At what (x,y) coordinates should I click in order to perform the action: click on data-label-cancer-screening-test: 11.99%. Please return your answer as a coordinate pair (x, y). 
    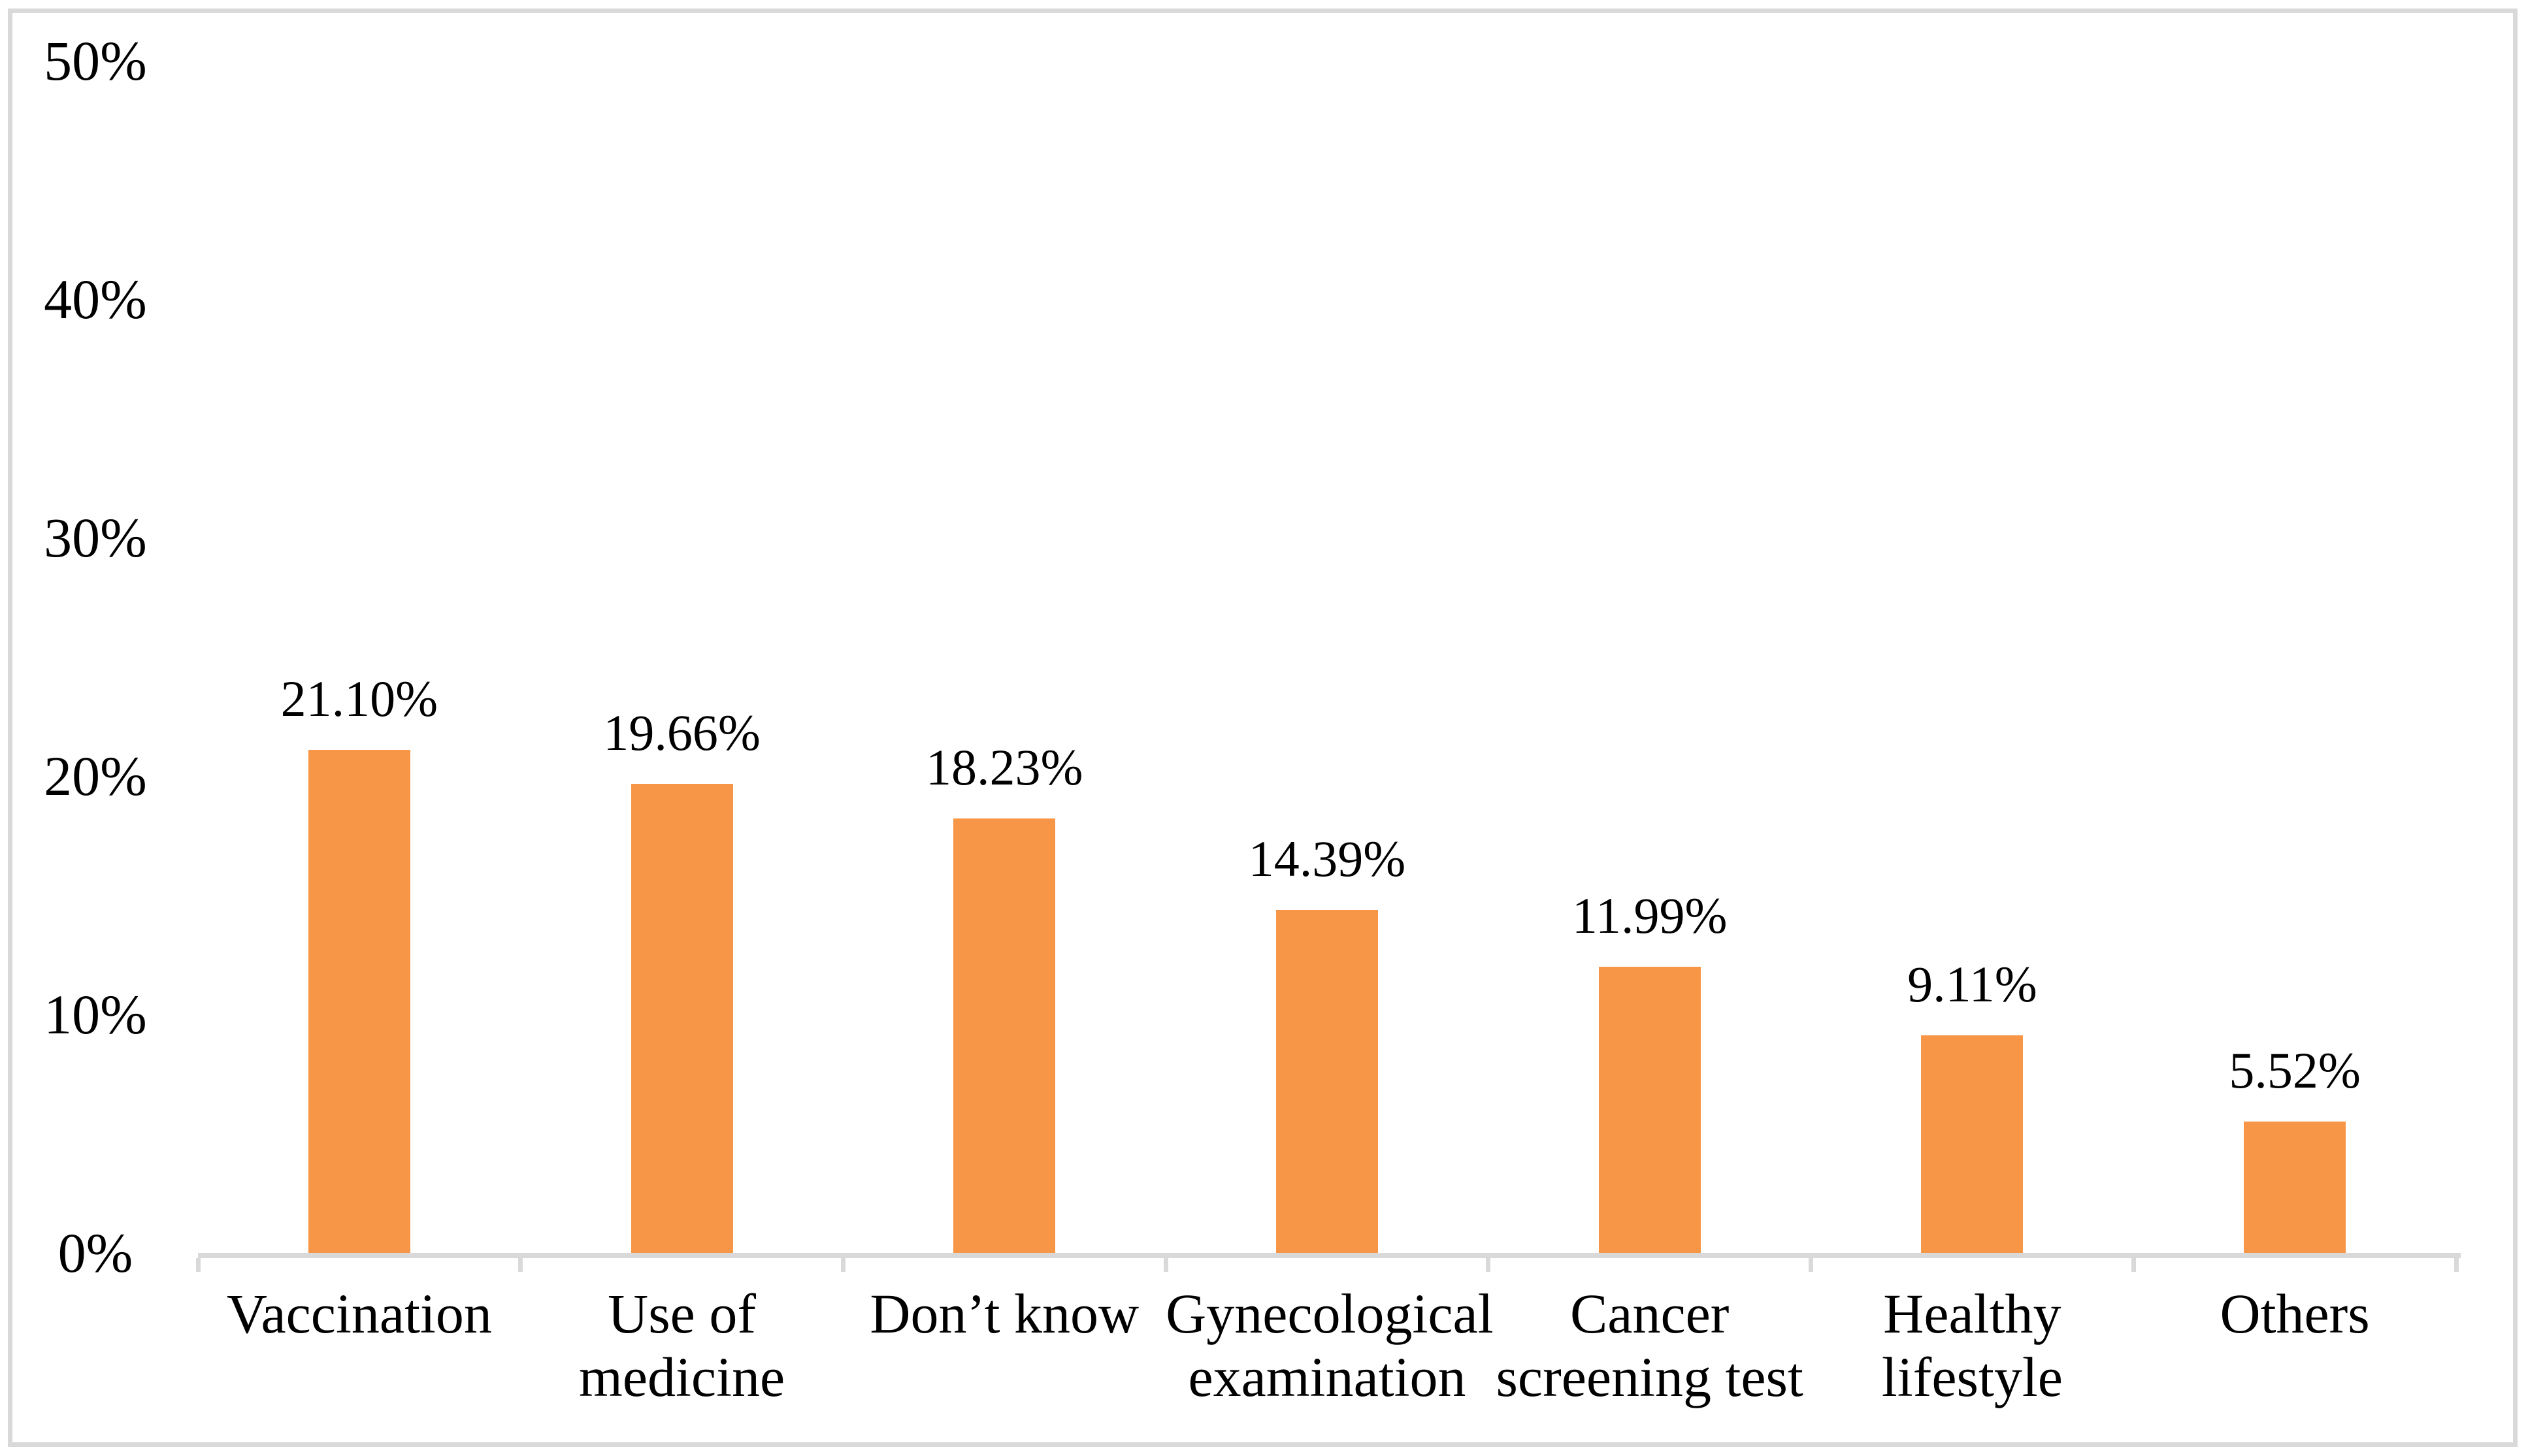
    Looking at the image, I should click on (1650, 916).